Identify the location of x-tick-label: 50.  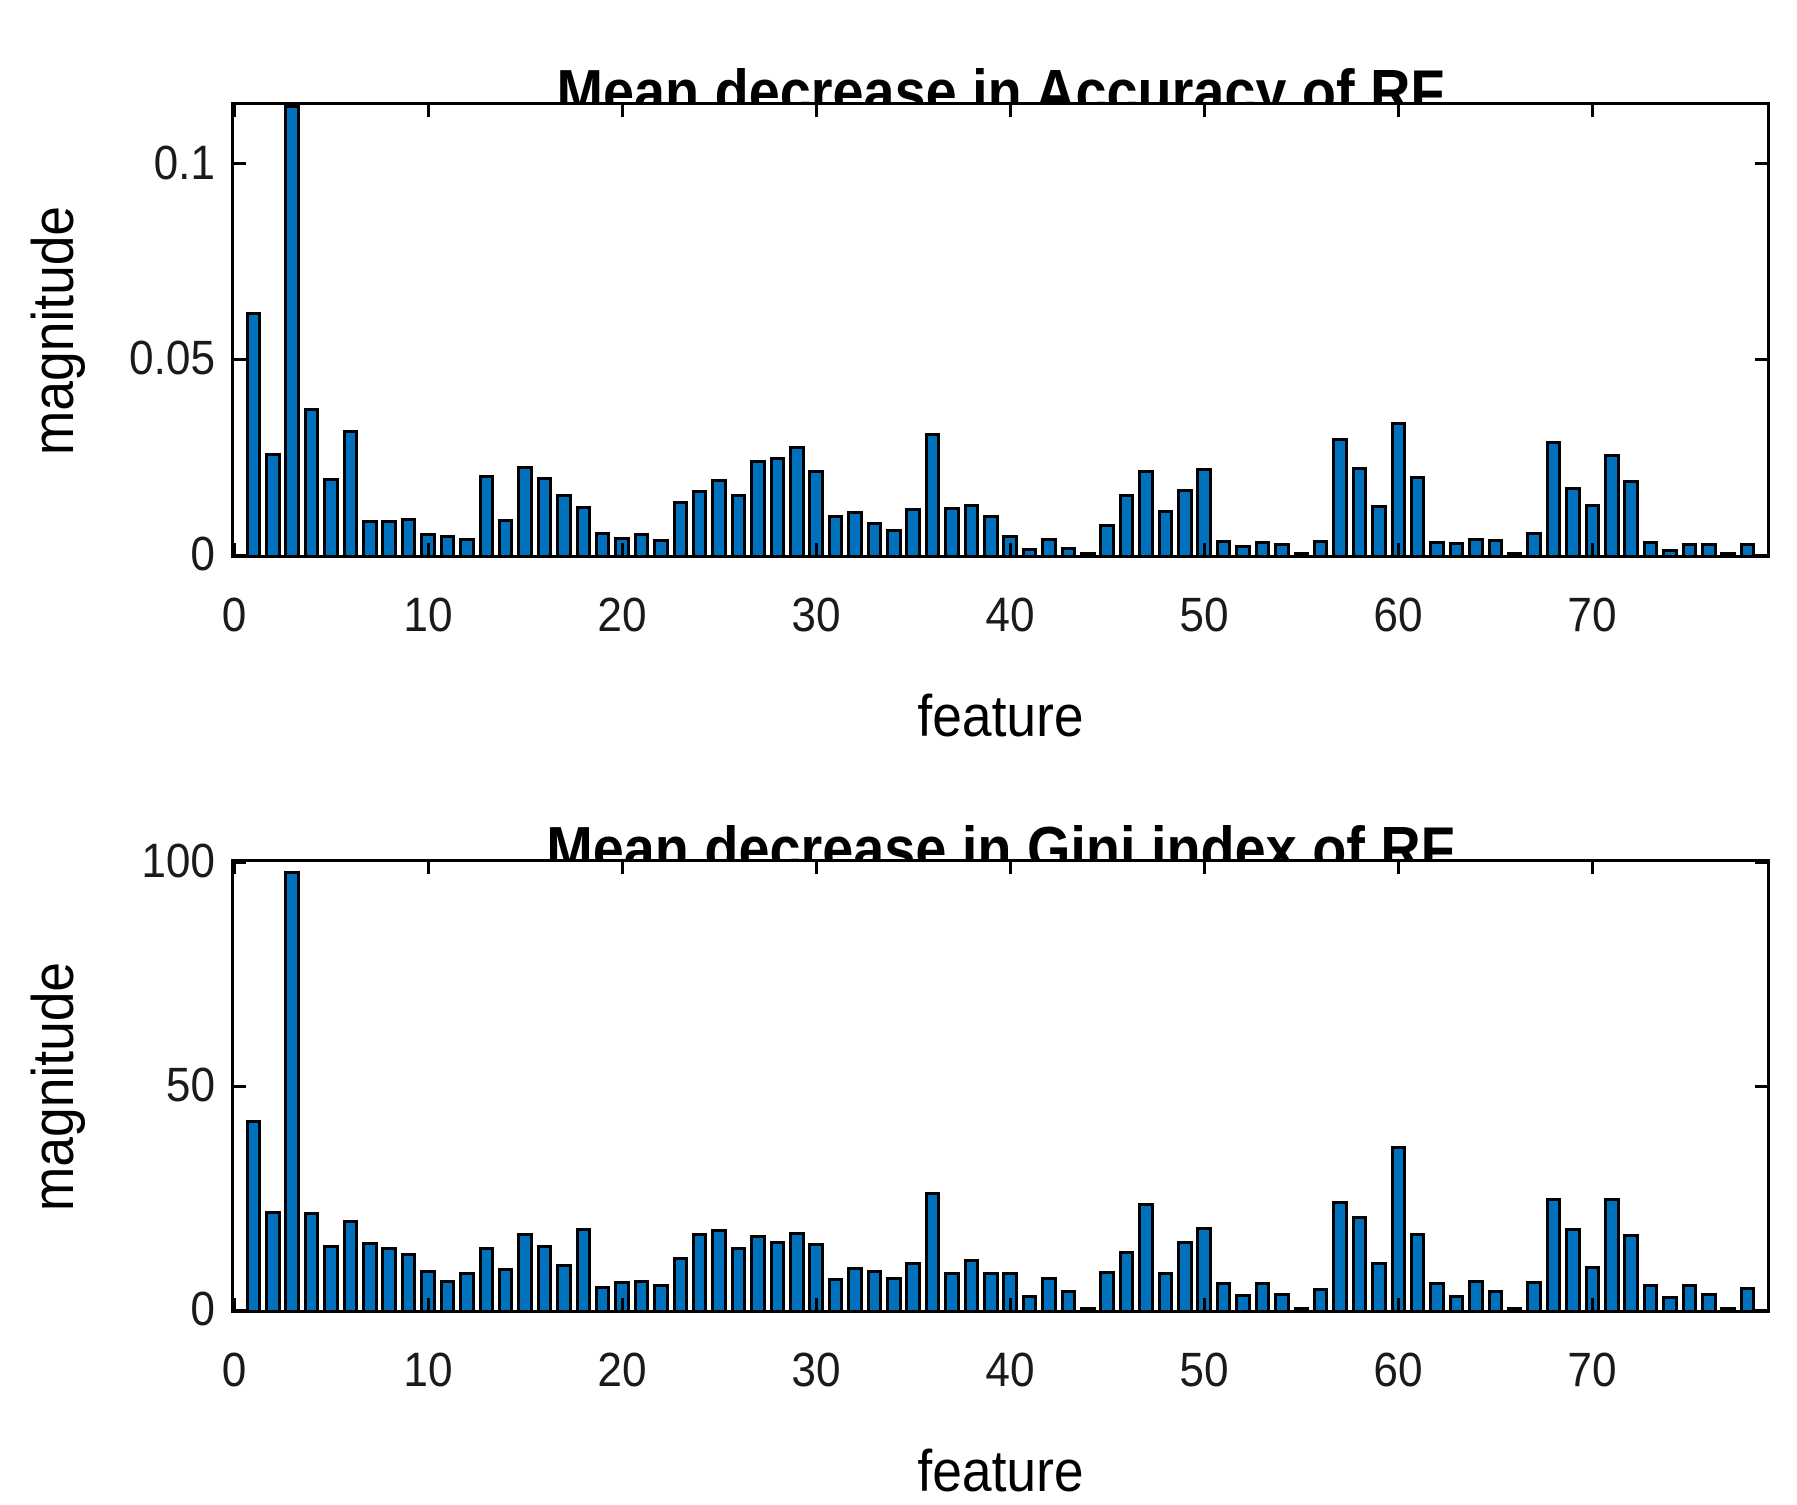
(1204, 615).